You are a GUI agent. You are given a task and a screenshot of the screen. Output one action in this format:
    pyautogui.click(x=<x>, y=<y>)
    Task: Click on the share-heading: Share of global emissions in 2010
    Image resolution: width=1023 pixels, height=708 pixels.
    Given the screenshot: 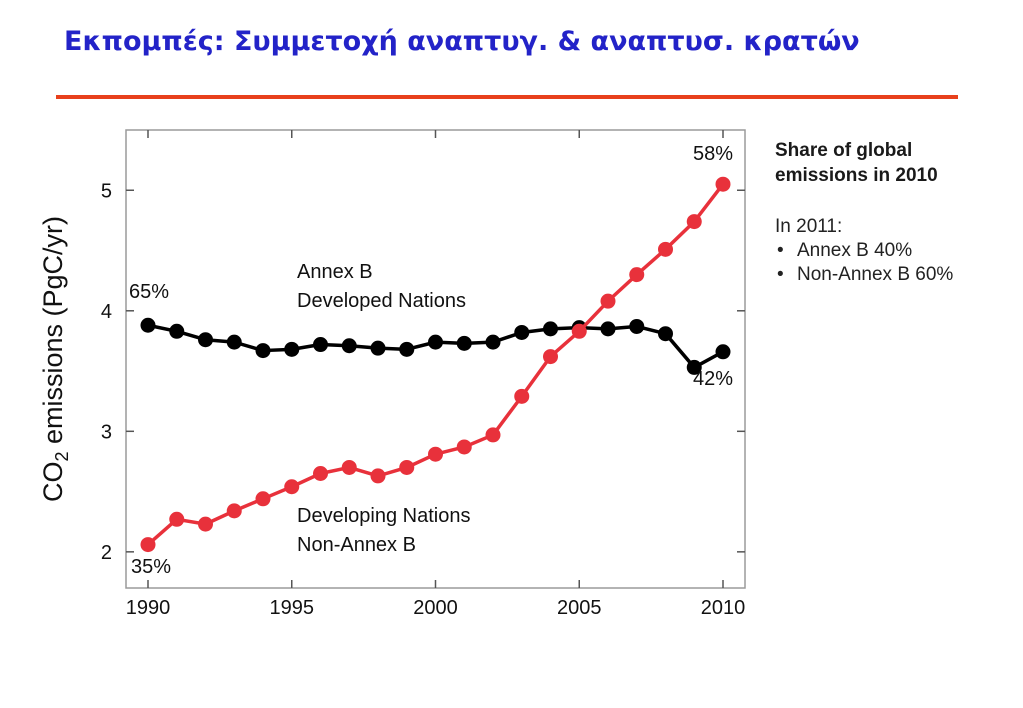 What is the action you would take?
    pyautogui.click(x=895, y=163)
    